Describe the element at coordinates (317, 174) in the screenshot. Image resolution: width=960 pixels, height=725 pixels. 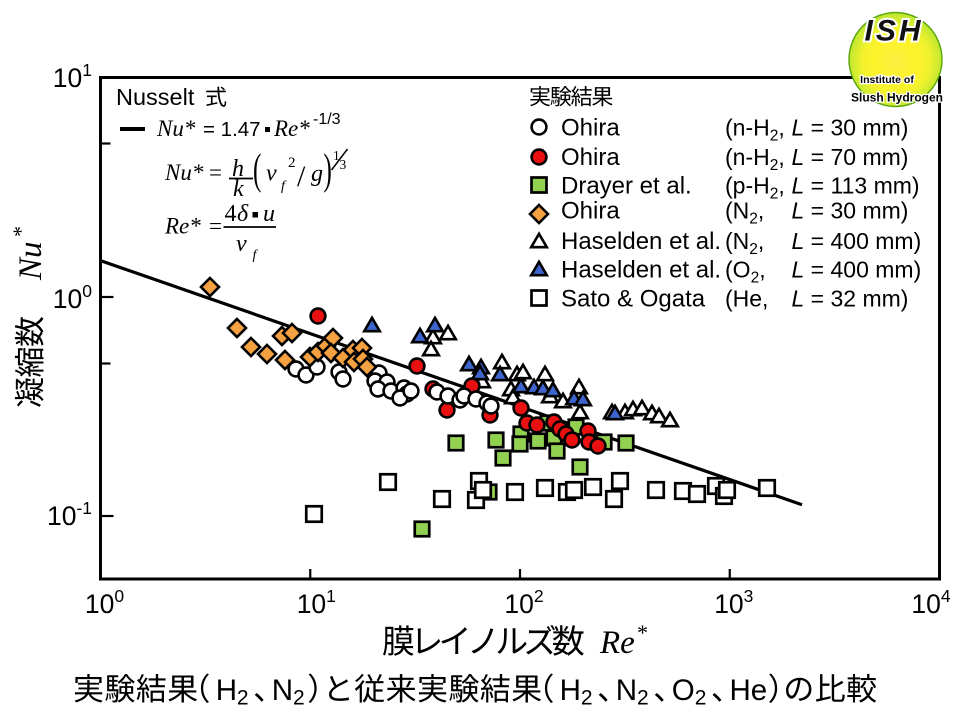
I see `svg-text: g` at that location.